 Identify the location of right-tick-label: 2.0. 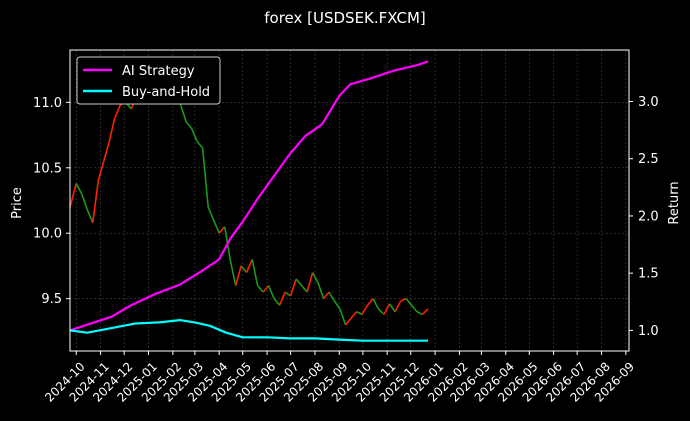
(648, 216).